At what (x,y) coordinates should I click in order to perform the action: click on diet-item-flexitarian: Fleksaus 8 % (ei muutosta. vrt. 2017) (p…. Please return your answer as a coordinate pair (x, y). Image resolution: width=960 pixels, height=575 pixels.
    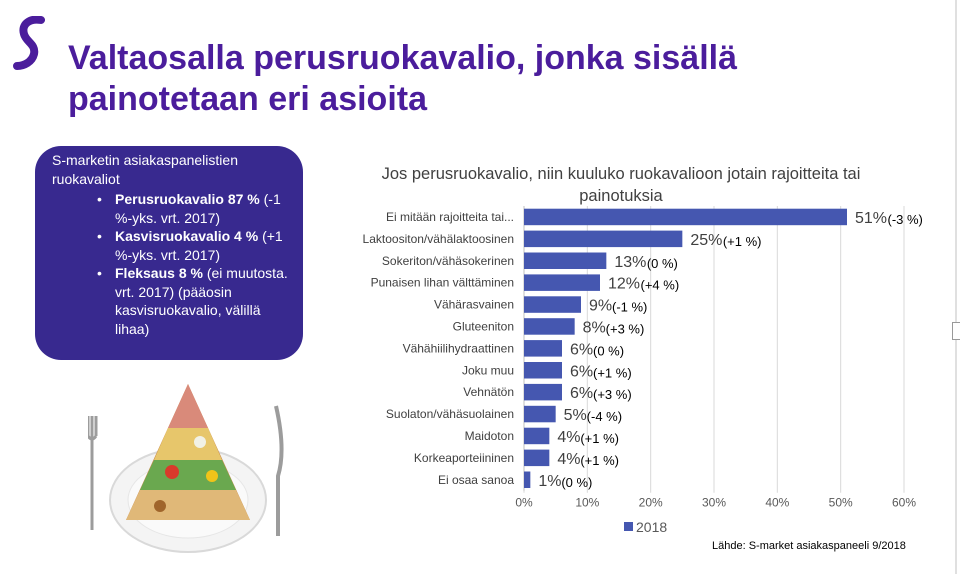
    Looking at the image, I should click on (170, 301).